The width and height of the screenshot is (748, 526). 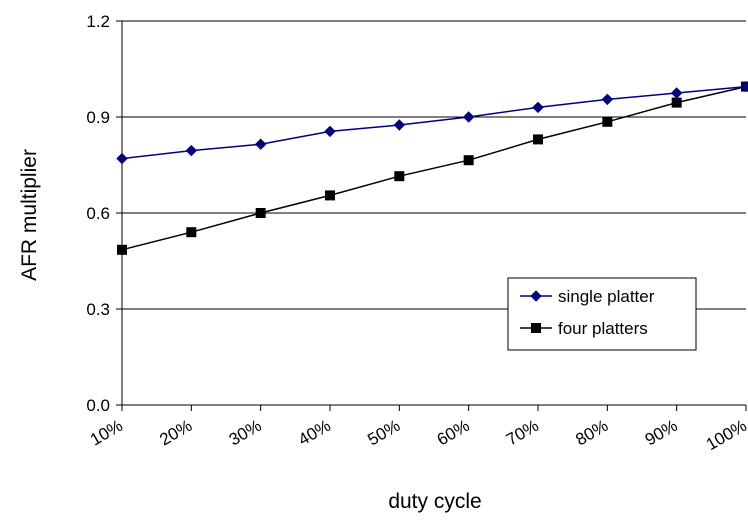 I want to click on legend-label-four-platters: four platters, so click(x=603, y=328).